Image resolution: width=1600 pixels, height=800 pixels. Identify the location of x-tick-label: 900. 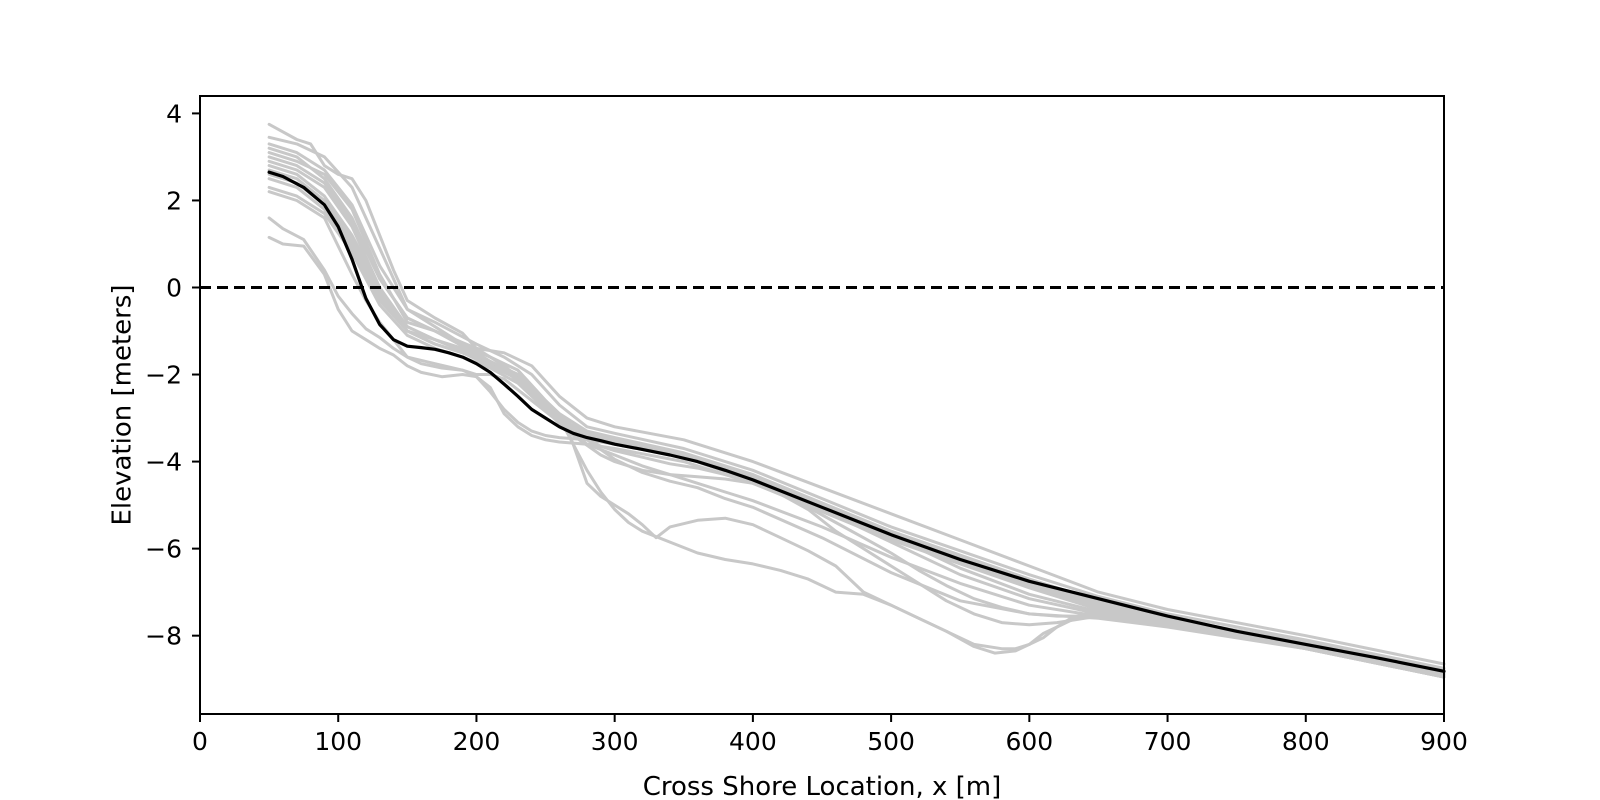
(1444, 741).